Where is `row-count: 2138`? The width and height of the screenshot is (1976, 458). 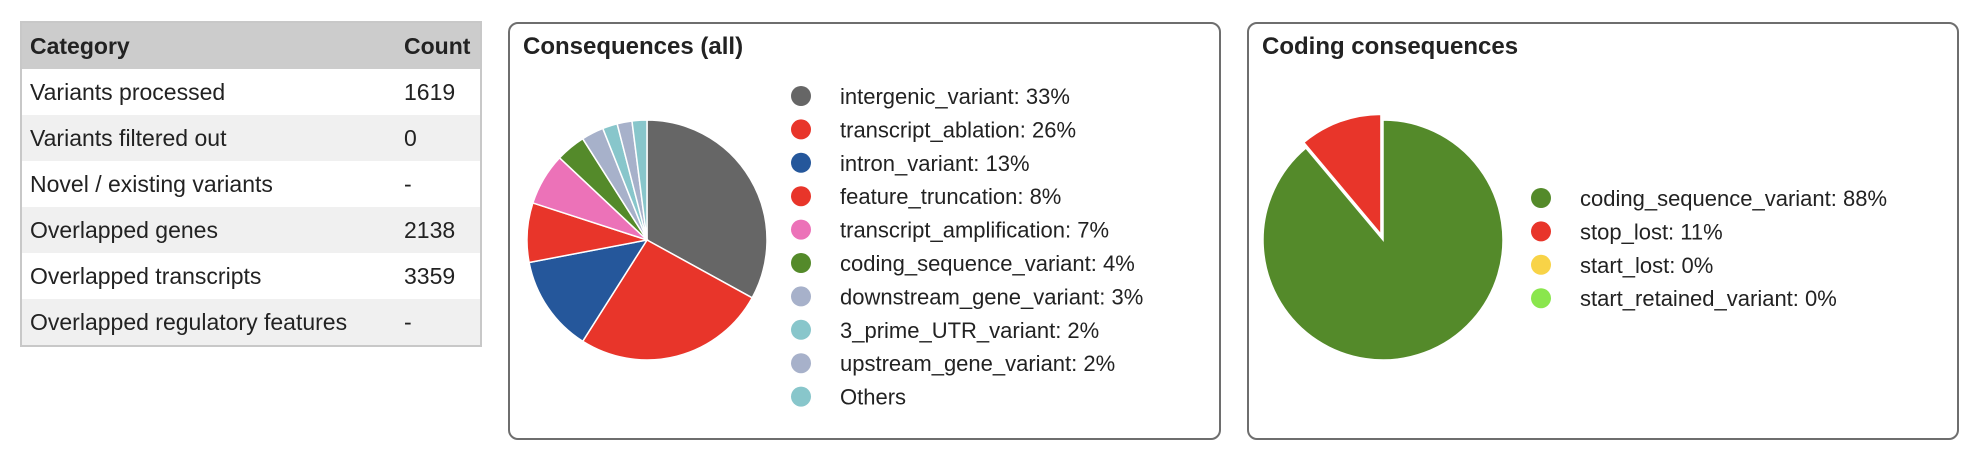 row-count: 2138 is located at coordinates (438, 230).